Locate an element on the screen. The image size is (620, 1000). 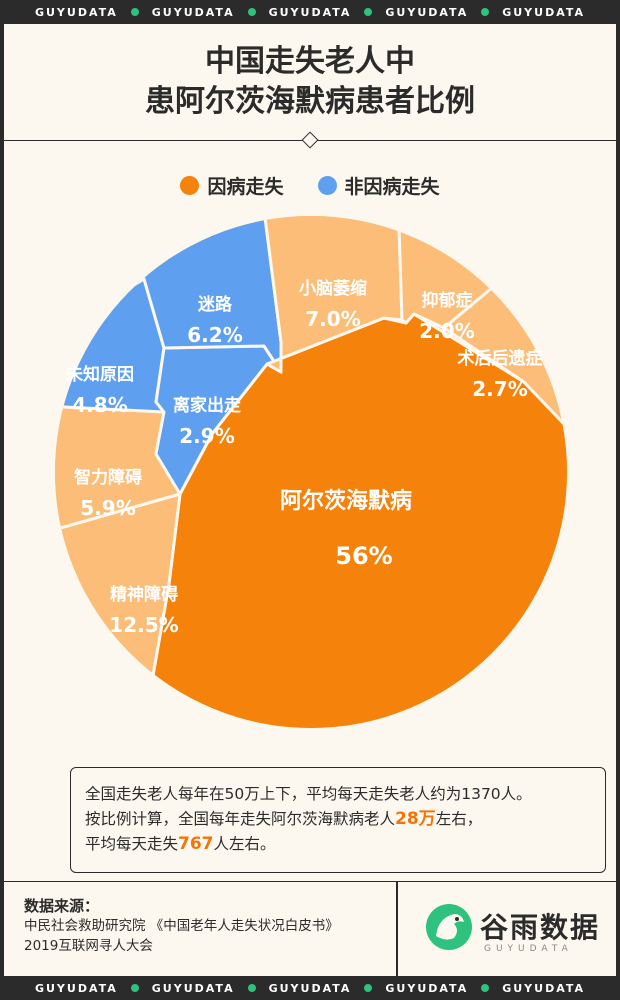
callout-text: 人左右。 is located at coordinates (244, 844).